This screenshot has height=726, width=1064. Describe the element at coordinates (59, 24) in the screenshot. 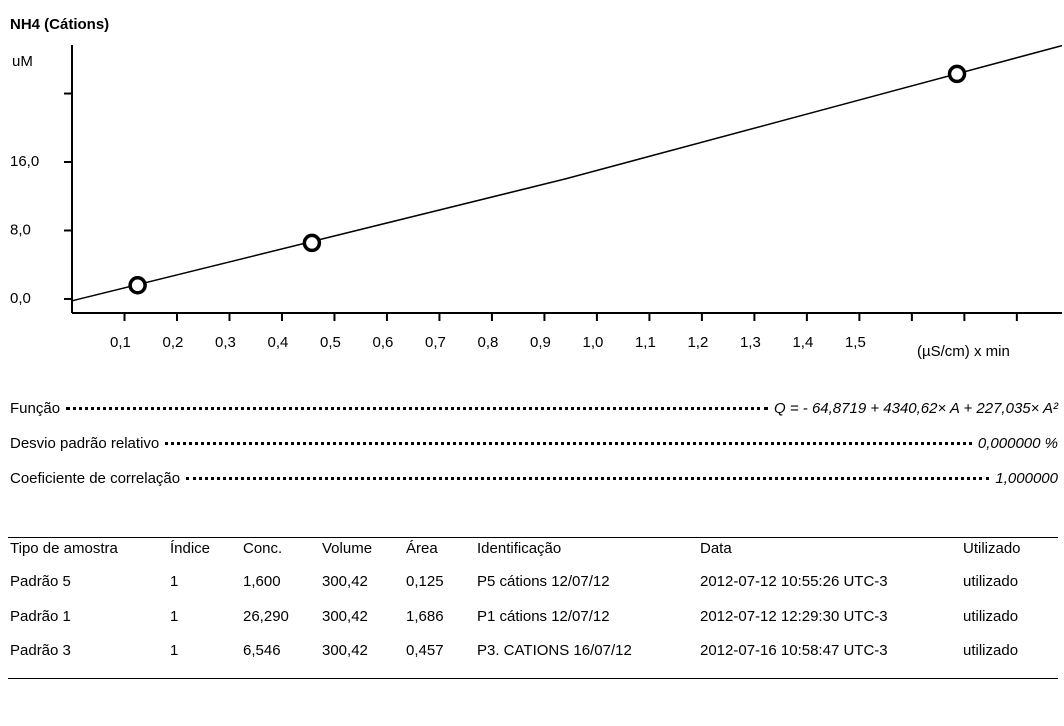

I see `chart-title: NH4 (Cátions)` at that location.